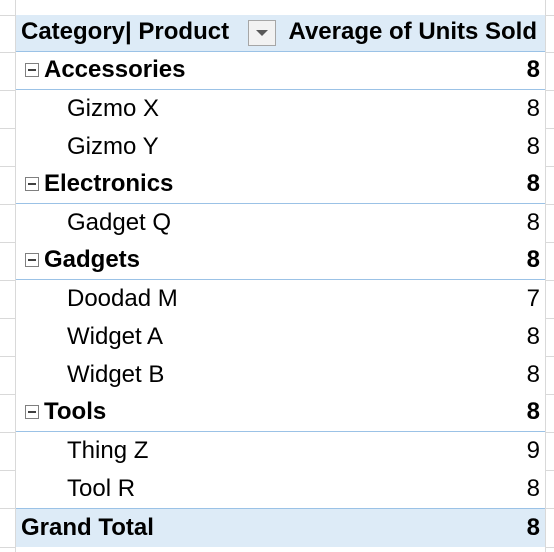  I want to click on grand-total-row: Grand Total 8, so click(280, 527).